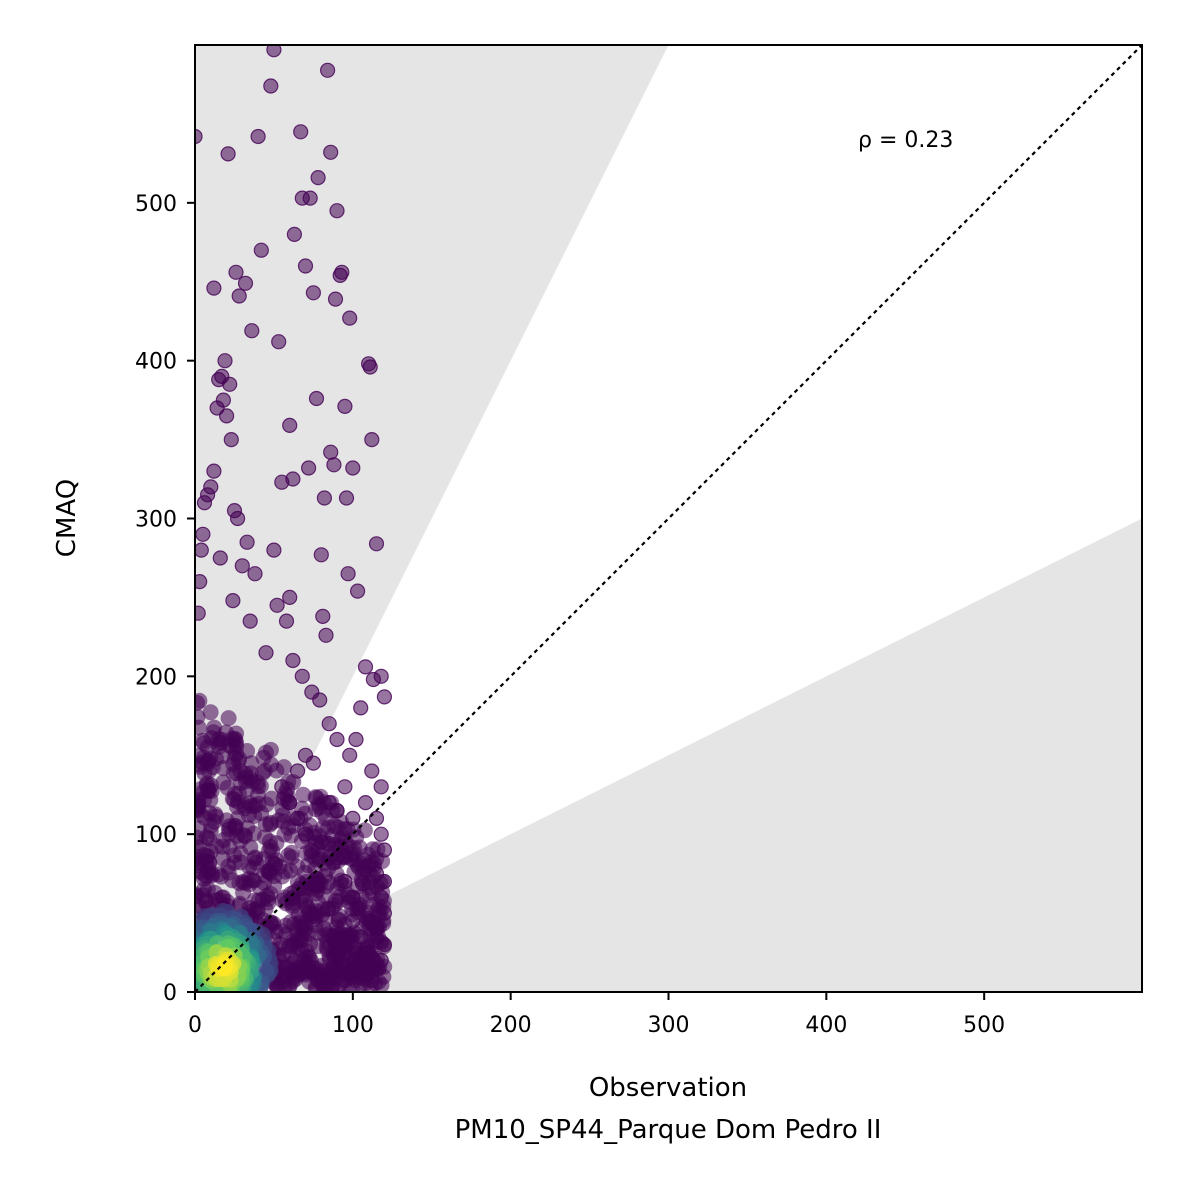 This screenshot has width=1200, height=1200. I want to click on x-axis-sublabel: PM10_SP44_Parque Dom Pedro II, so click(668, 1130).